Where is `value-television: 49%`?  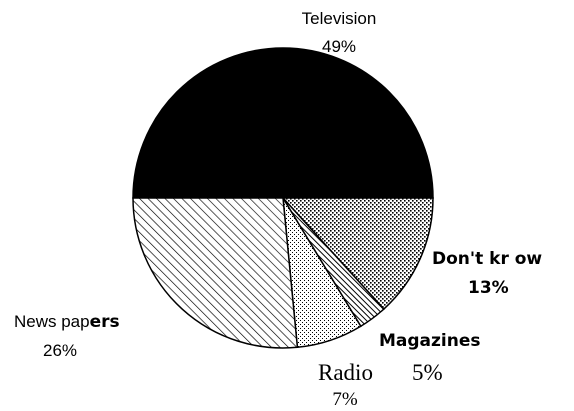
value-television: 49% is located at coordinates (339, 46).